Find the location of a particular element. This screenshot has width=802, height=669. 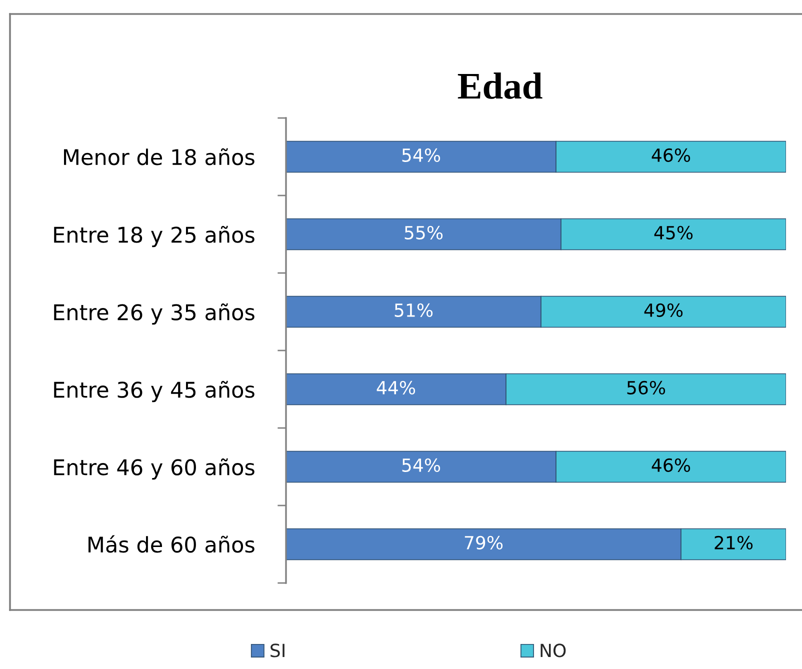

y-tick-label: Entre 26 y 35 años is located at coordinates (154, 314).